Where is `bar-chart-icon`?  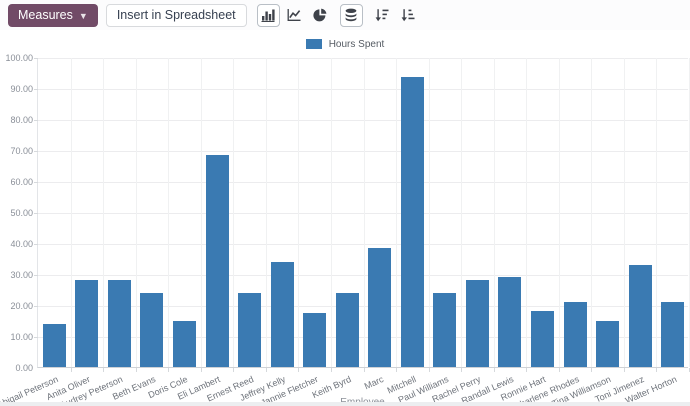
bar-chart-icon is located at coordinates (268, 15).